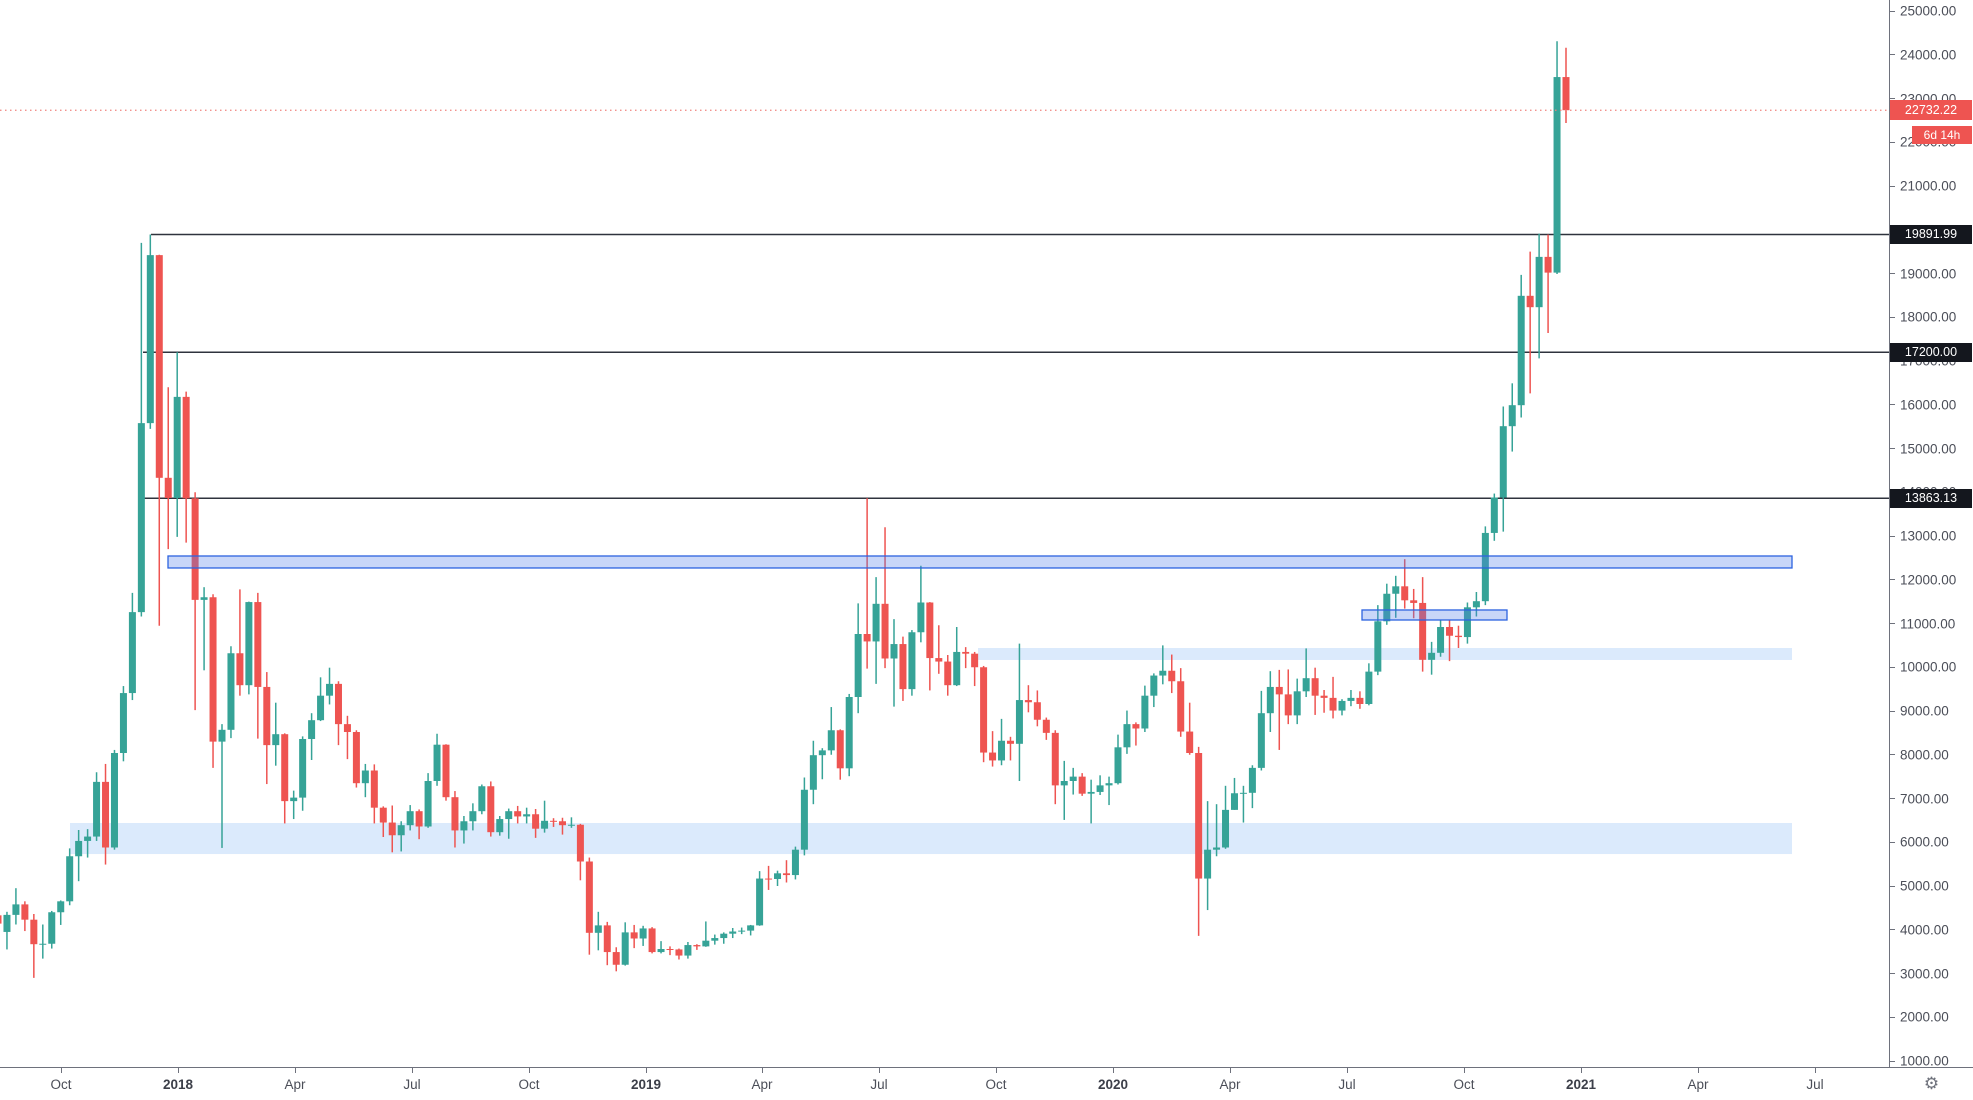  What do you see at coordinates (646, 1084) in the screenshot?
I see `time-tick-label: 2019` at bounding box center [646, 1084].